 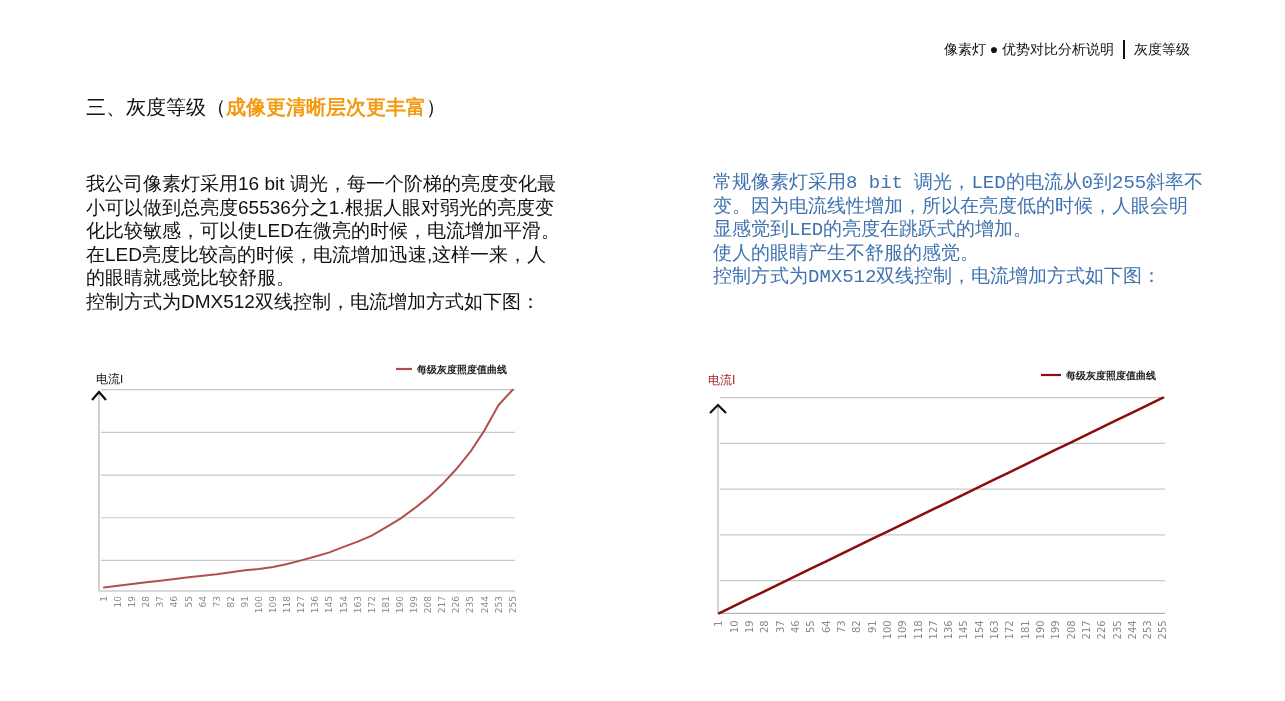 What do you see at coordinates (266, 107) in the screenshot?
I see `chart-title: 三、灰度等级（成像更清晰层次更丰富）` at bounding box center [266, 107].